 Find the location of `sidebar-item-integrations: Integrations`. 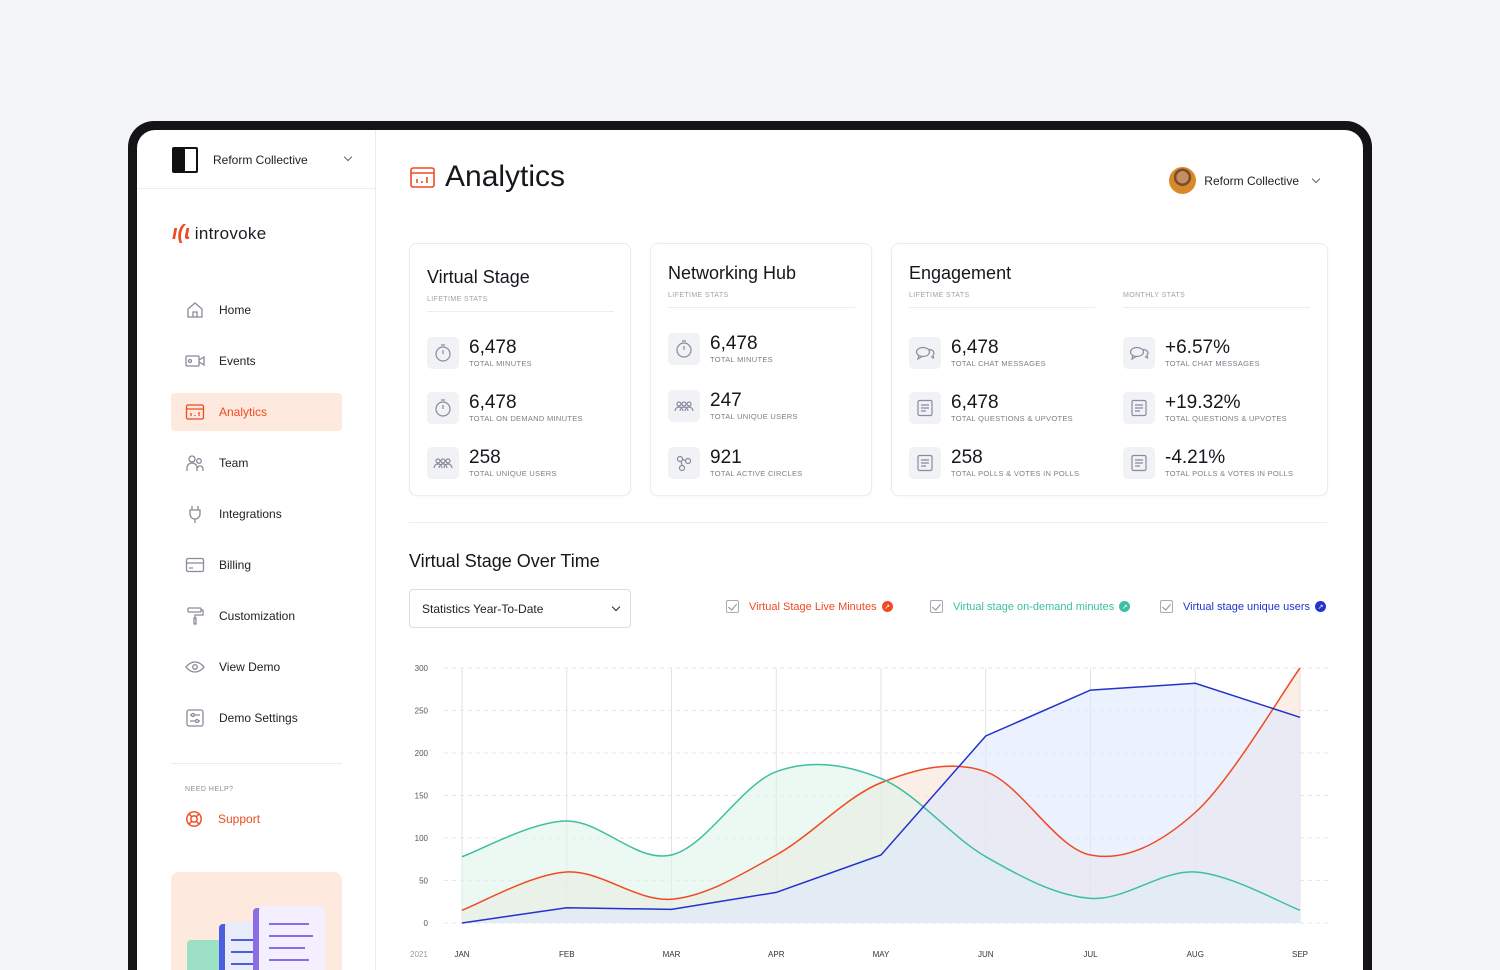

sidebar-item-integrations: Integrations is located at coordinates (256, 514).